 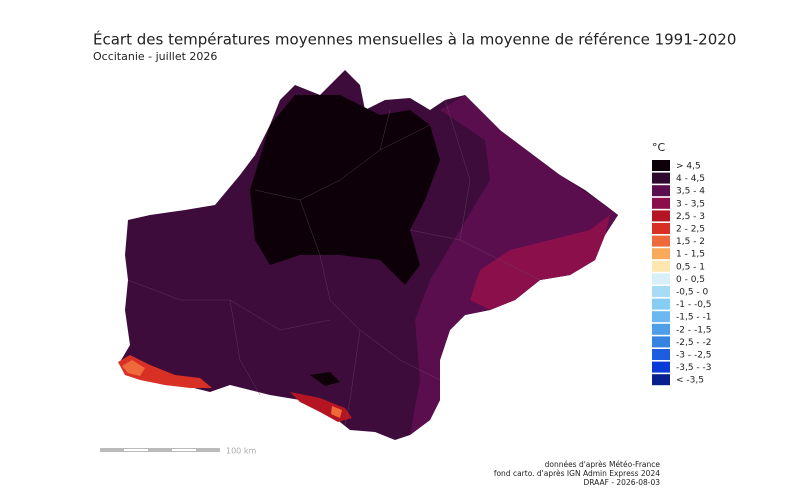 What do you see at coordinates (690, 217) in the screenshot?
I see `legend-label: 2,5 - 3` at bounding box center [690, 217].